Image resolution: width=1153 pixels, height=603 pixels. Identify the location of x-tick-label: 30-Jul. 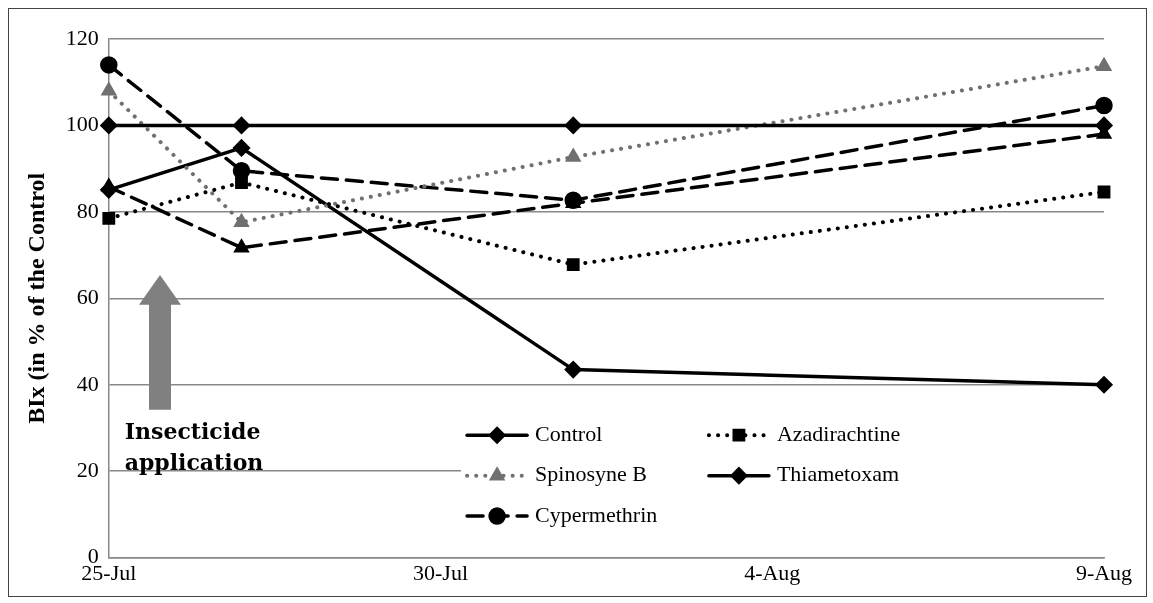
(441, 572).